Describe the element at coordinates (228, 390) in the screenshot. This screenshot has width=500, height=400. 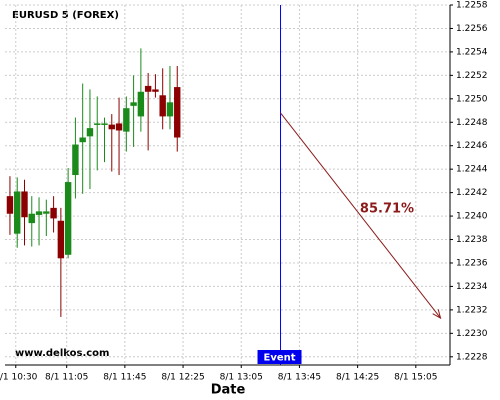
I see `x-axis-label: Date` at that location.